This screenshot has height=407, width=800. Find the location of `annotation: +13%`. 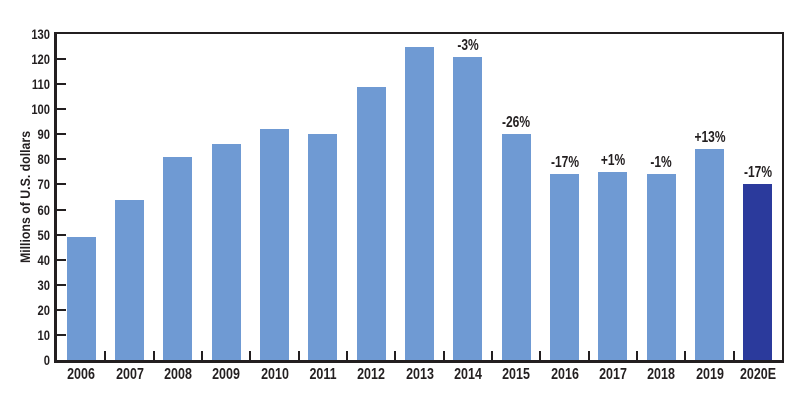

annotation: +13% is located at coordinates (709, 138).